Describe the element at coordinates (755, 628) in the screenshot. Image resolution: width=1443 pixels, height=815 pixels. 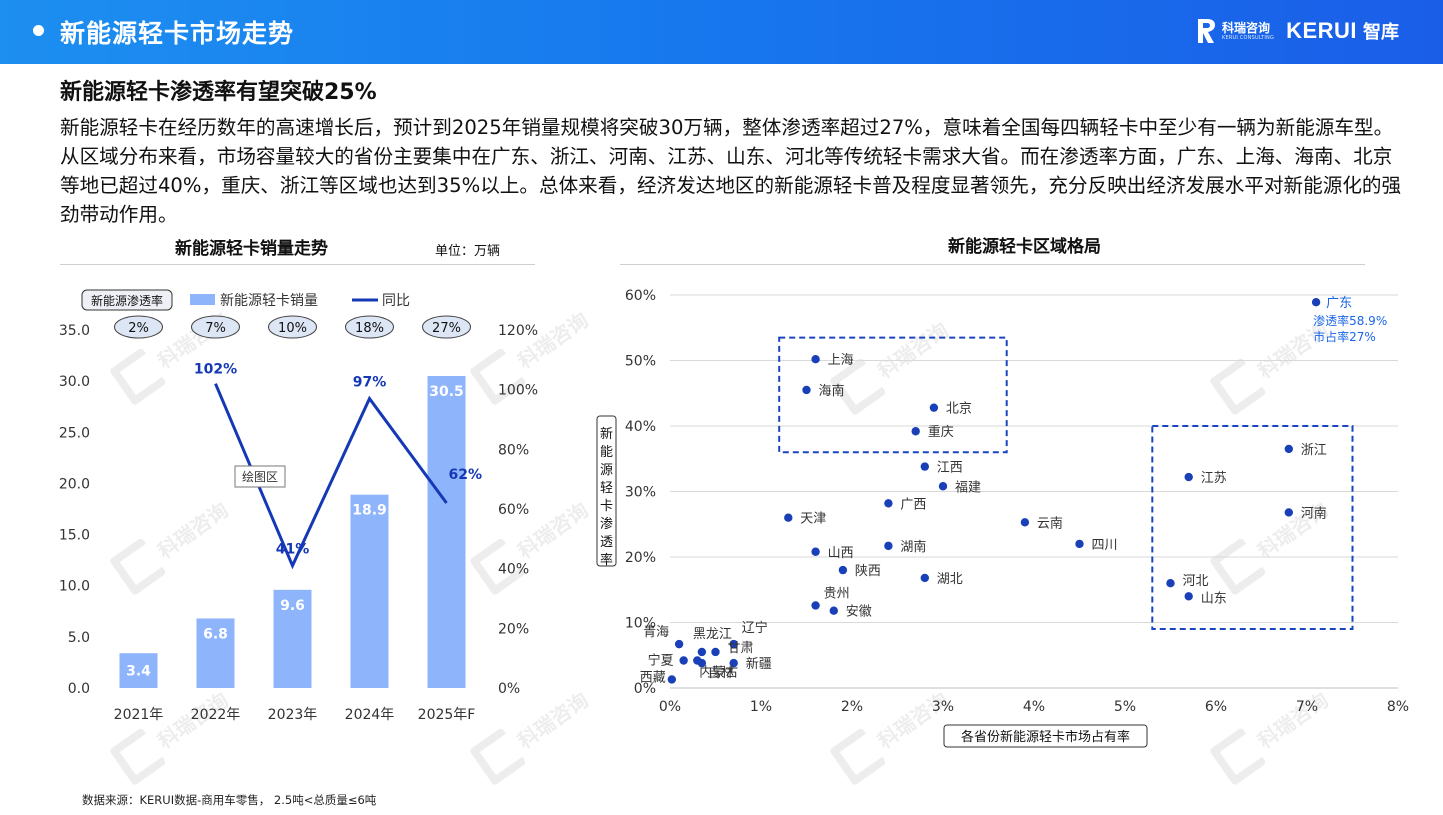
I see `point-label: 辽宁` at that location.